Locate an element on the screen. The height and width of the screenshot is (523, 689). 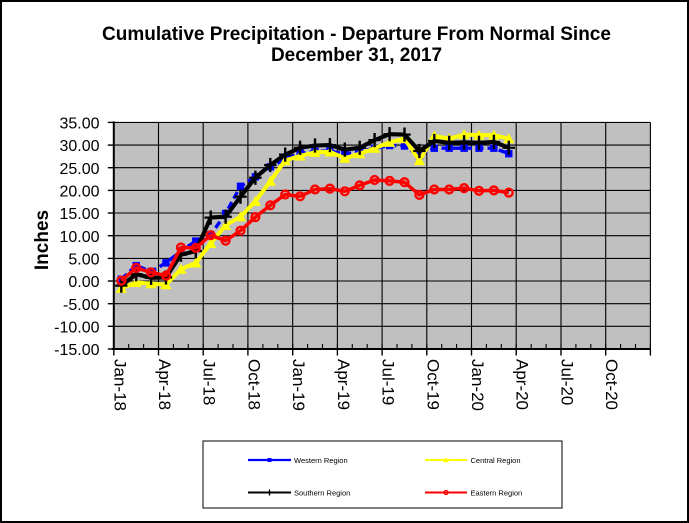
svg-text: Oct-19 is located at coordinates (432, 384).